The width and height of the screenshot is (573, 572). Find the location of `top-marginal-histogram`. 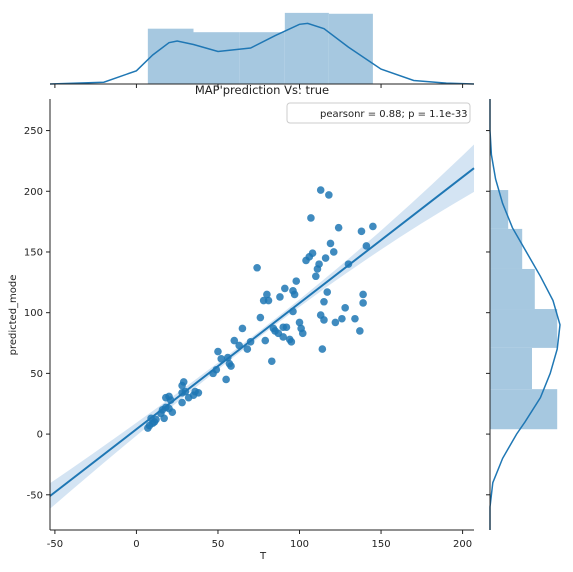

top-marginal-histogram is located at coordinates (260, 48).